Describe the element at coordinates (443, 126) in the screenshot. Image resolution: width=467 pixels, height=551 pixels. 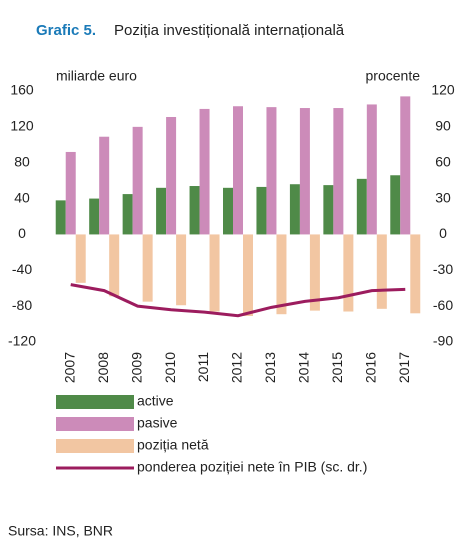
I see `y2-tick-label: 90` at that location.